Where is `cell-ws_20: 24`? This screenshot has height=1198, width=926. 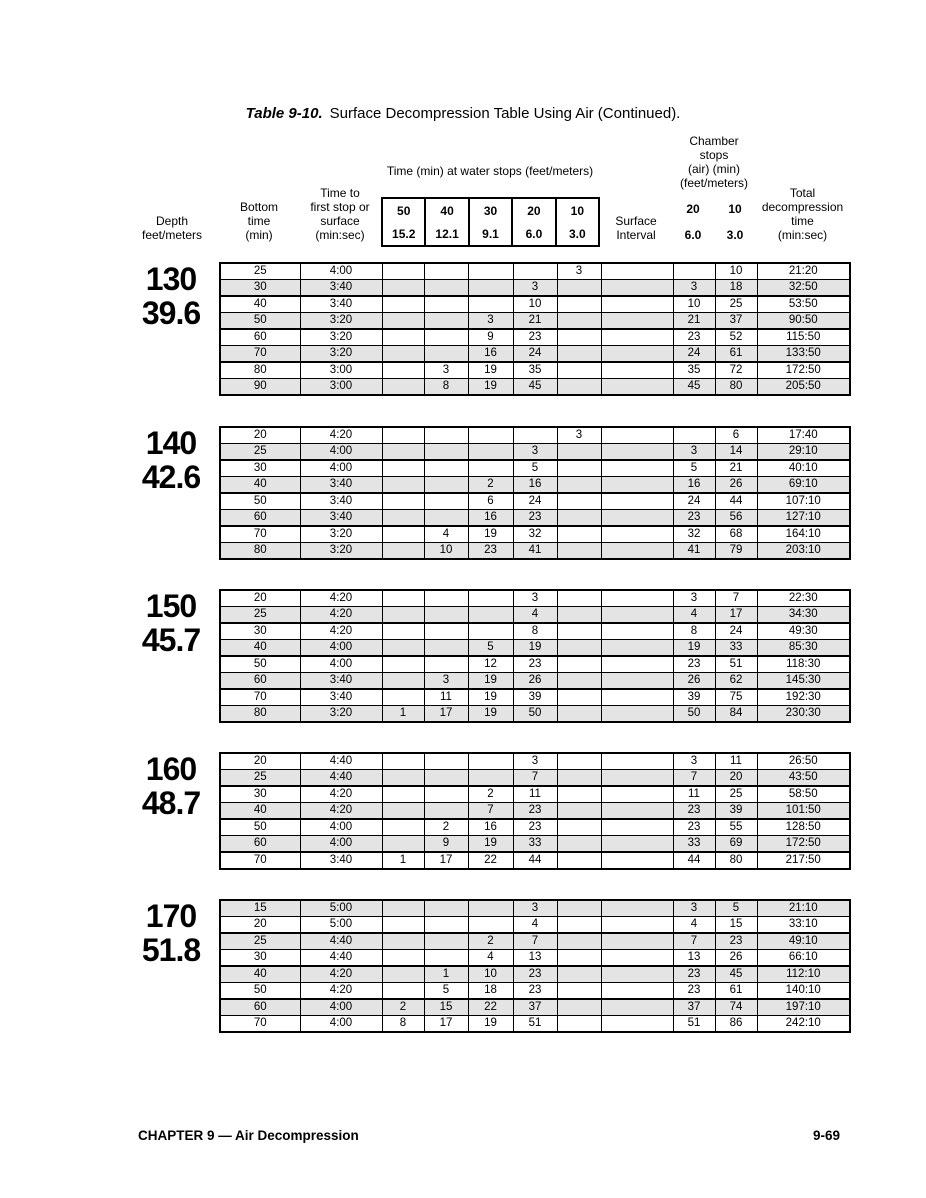
cell-ws_20: 24 is located at coordinates (535, 501).